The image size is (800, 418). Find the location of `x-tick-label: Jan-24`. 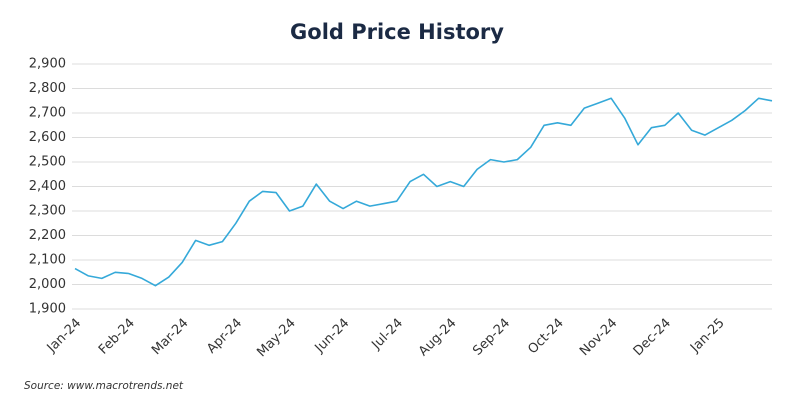

x-tick-label: Jan-24 is located at coordinates (64, 336).